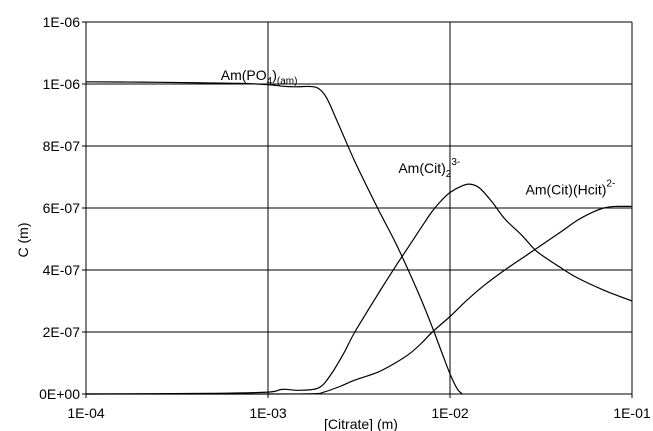 This screenshot has height=431, width=653. What do you see at coordinates (62, 146) in the screenshot?
I see `y-tick-label: 8E-07` at bounding box center [62, 146].